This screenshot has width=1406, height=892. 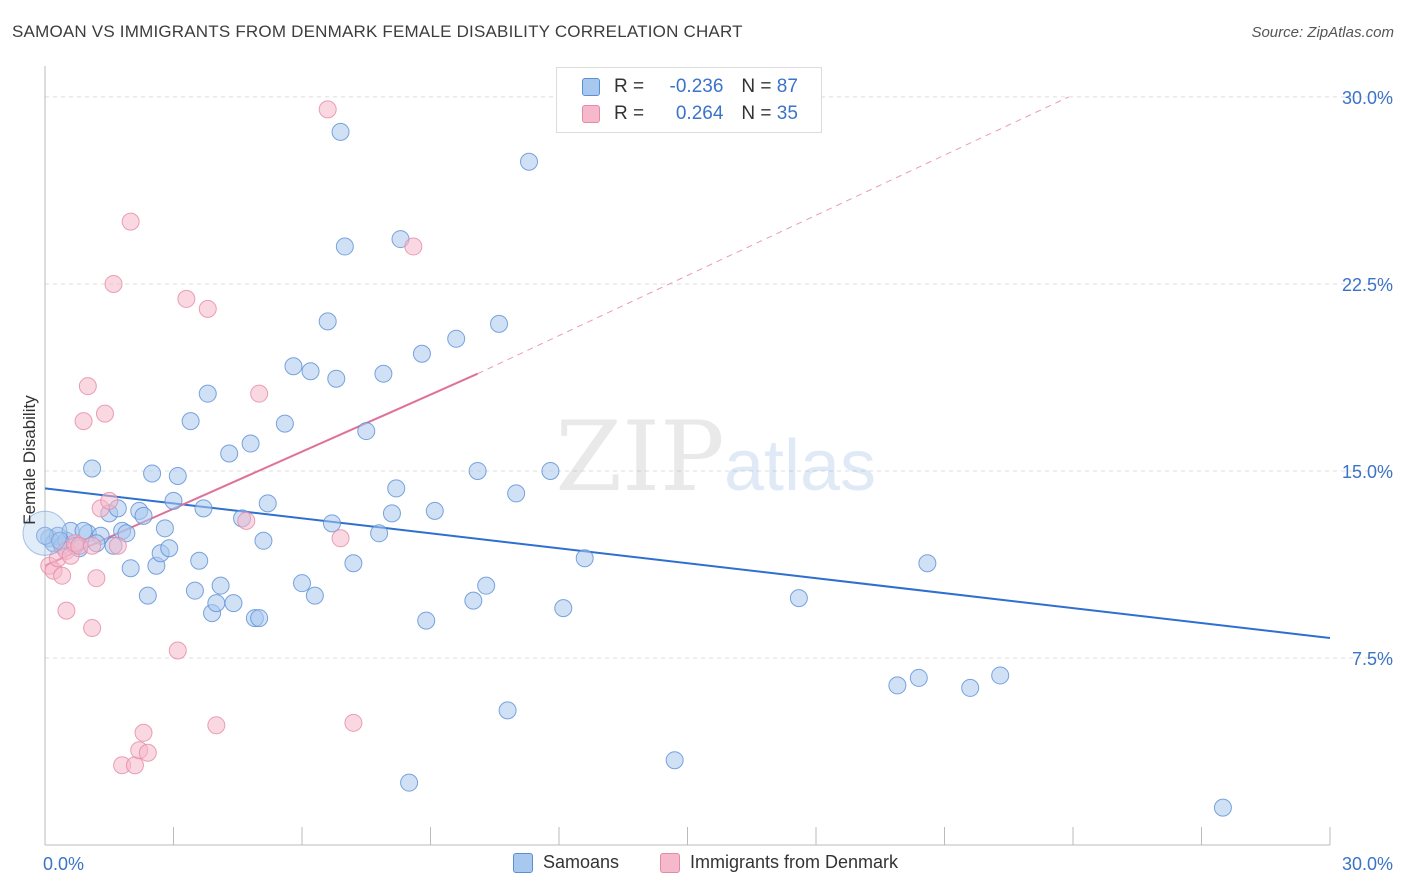 I want to click on series-legend: Samoans Immigrants from Denmark, so click(x=703, y=865).